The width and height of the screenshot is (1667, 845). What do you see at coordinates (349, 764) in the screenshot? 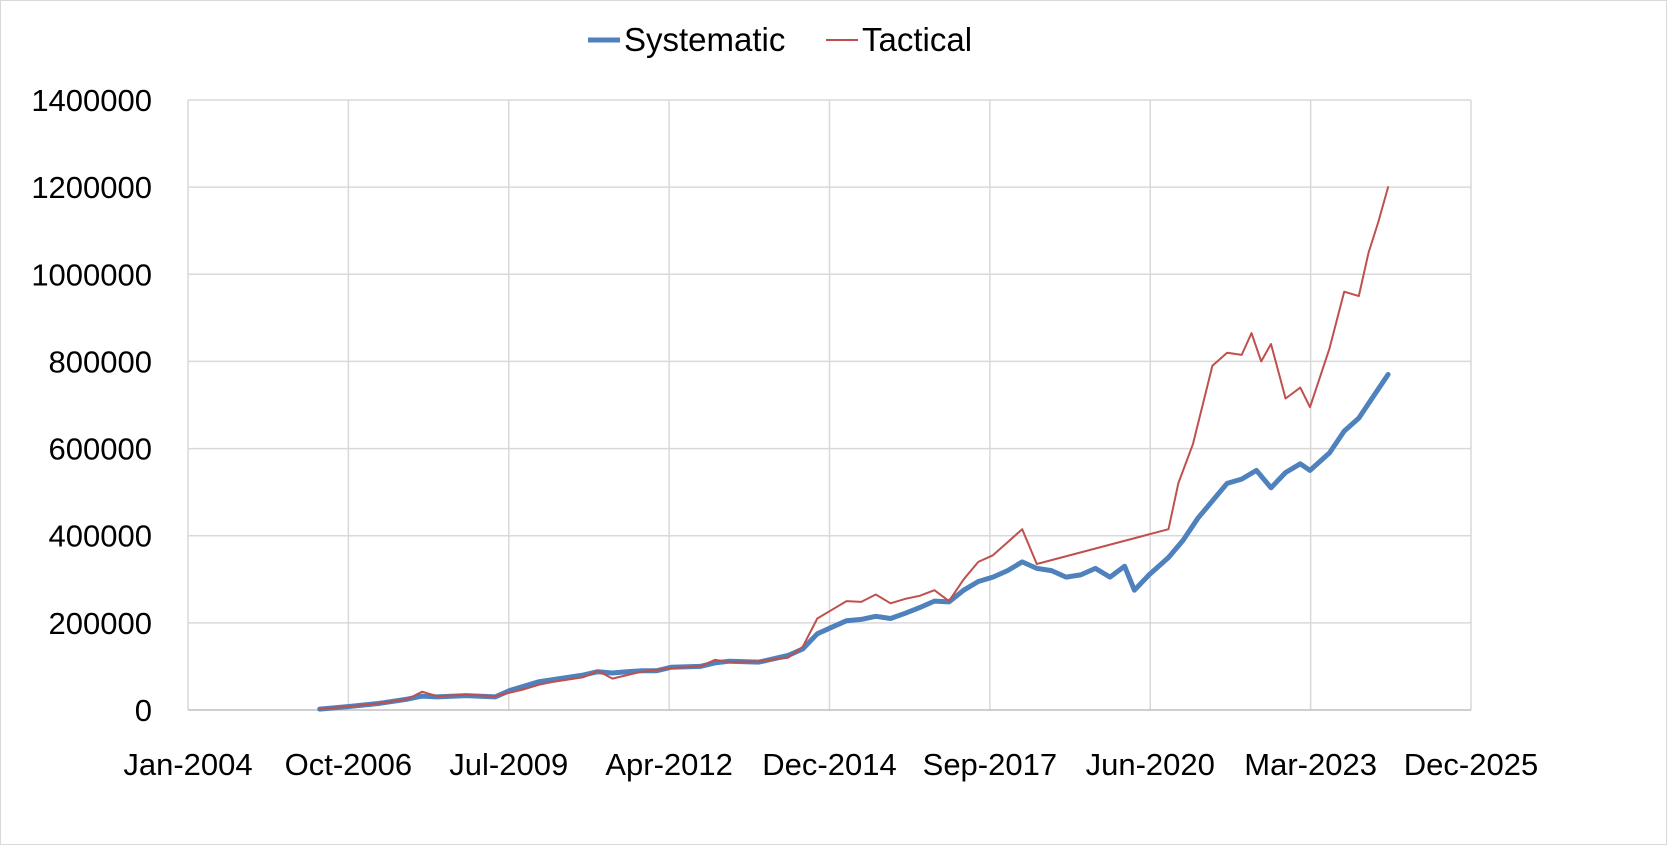
I see `x-tick-label: Oct-2006` at bounding box center [349, 764].